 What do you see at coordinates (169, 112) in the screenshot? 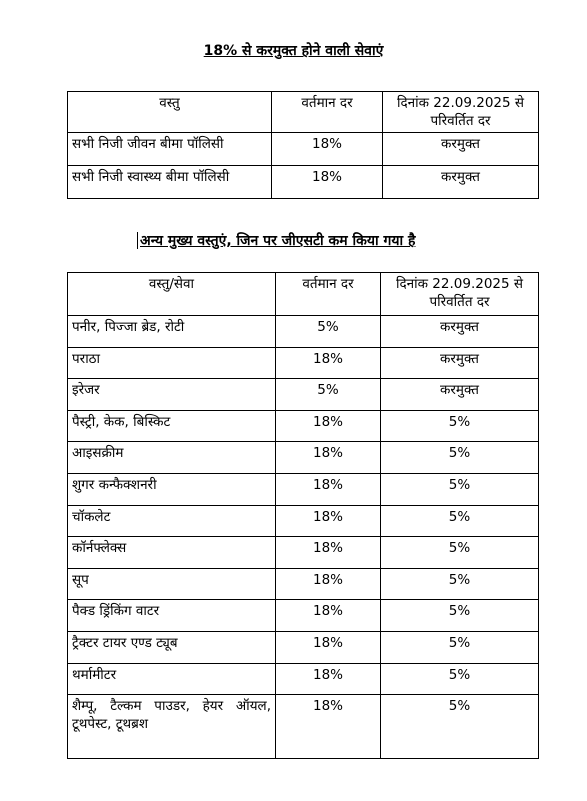
I see `table-cell: वस्तु` at bounding box center [169, 112].